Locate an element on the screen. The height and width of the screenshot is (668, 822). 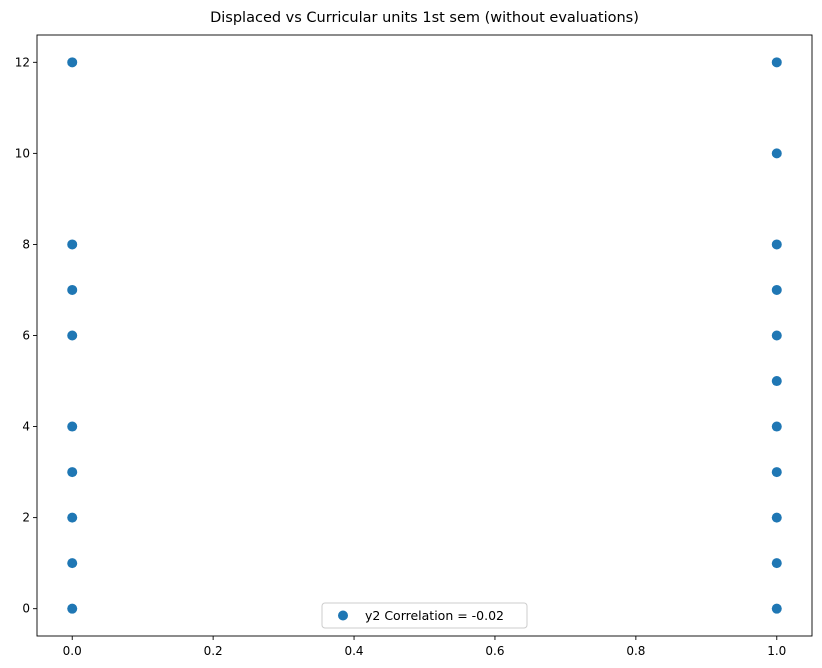
y-tick-label: 12 is located at coordinates (22, 62).